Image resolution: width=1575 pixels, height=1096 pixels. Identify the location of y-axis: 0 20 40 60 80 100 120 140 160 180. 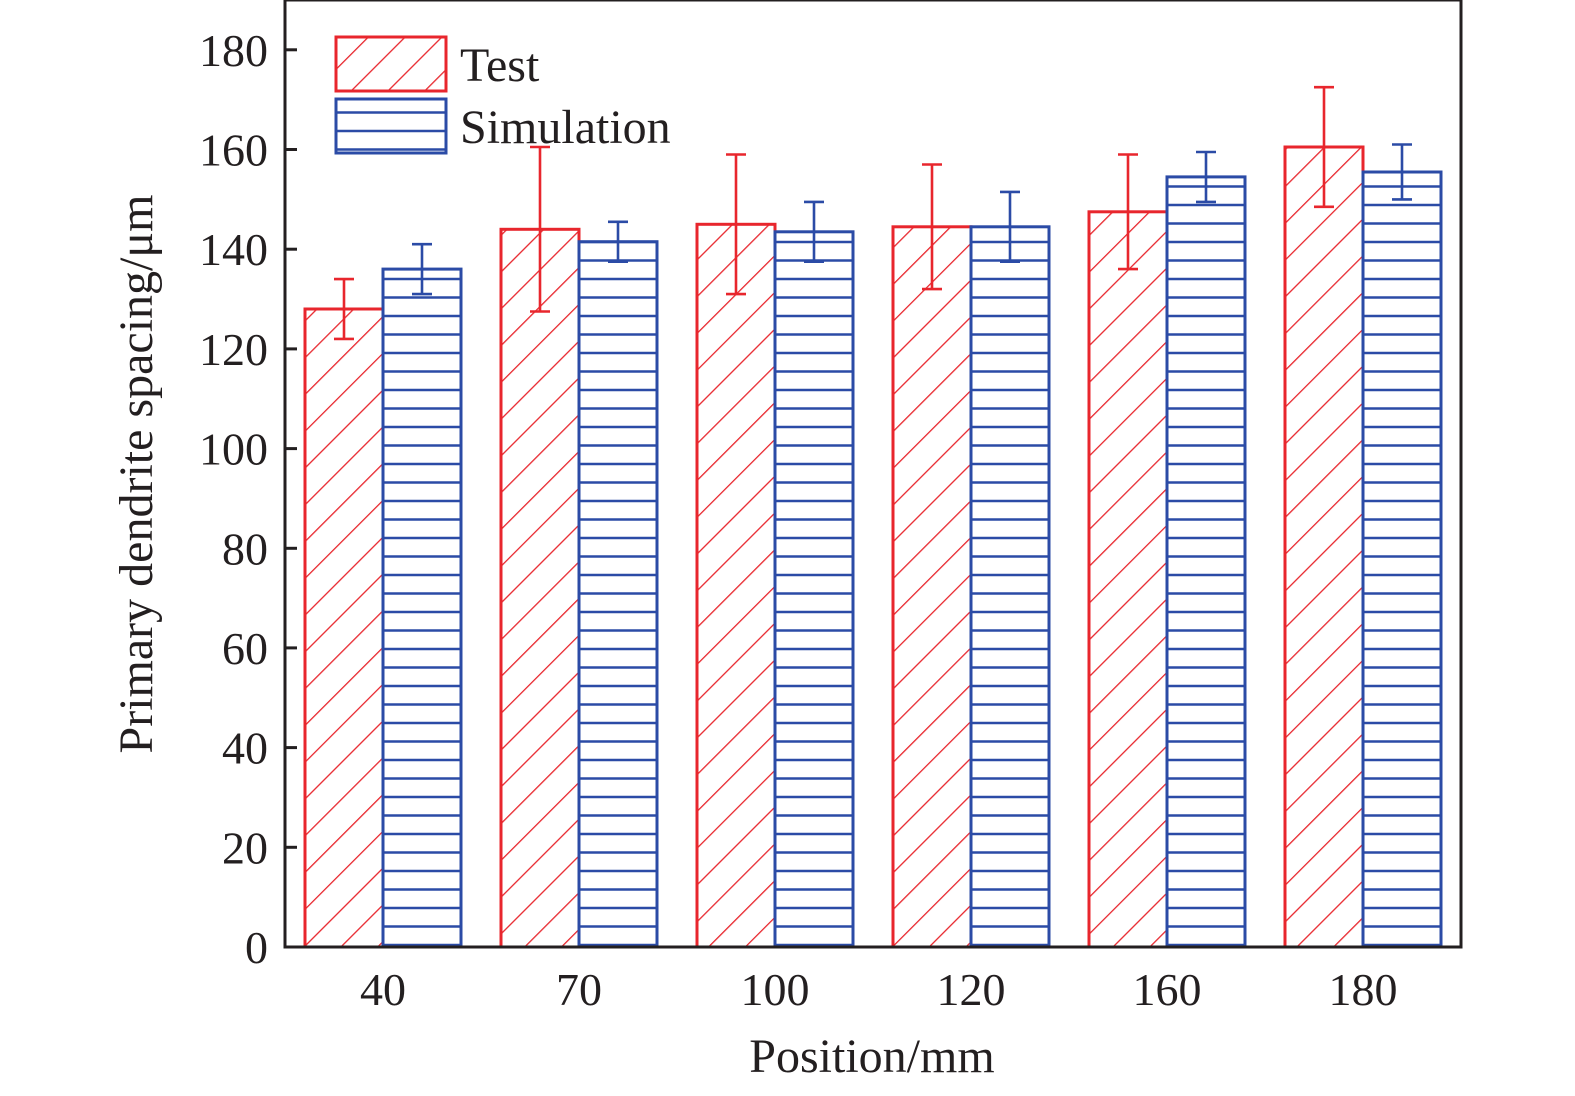
(248, 499).